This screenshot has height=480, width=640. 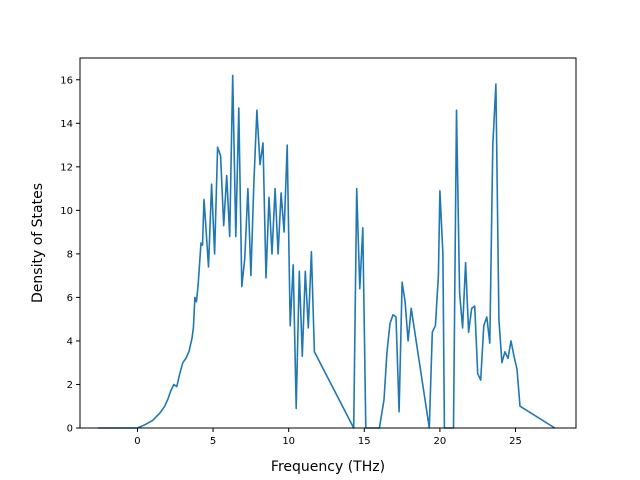 I want to click on y-tick-label: 10, so click(x=66, y=211).